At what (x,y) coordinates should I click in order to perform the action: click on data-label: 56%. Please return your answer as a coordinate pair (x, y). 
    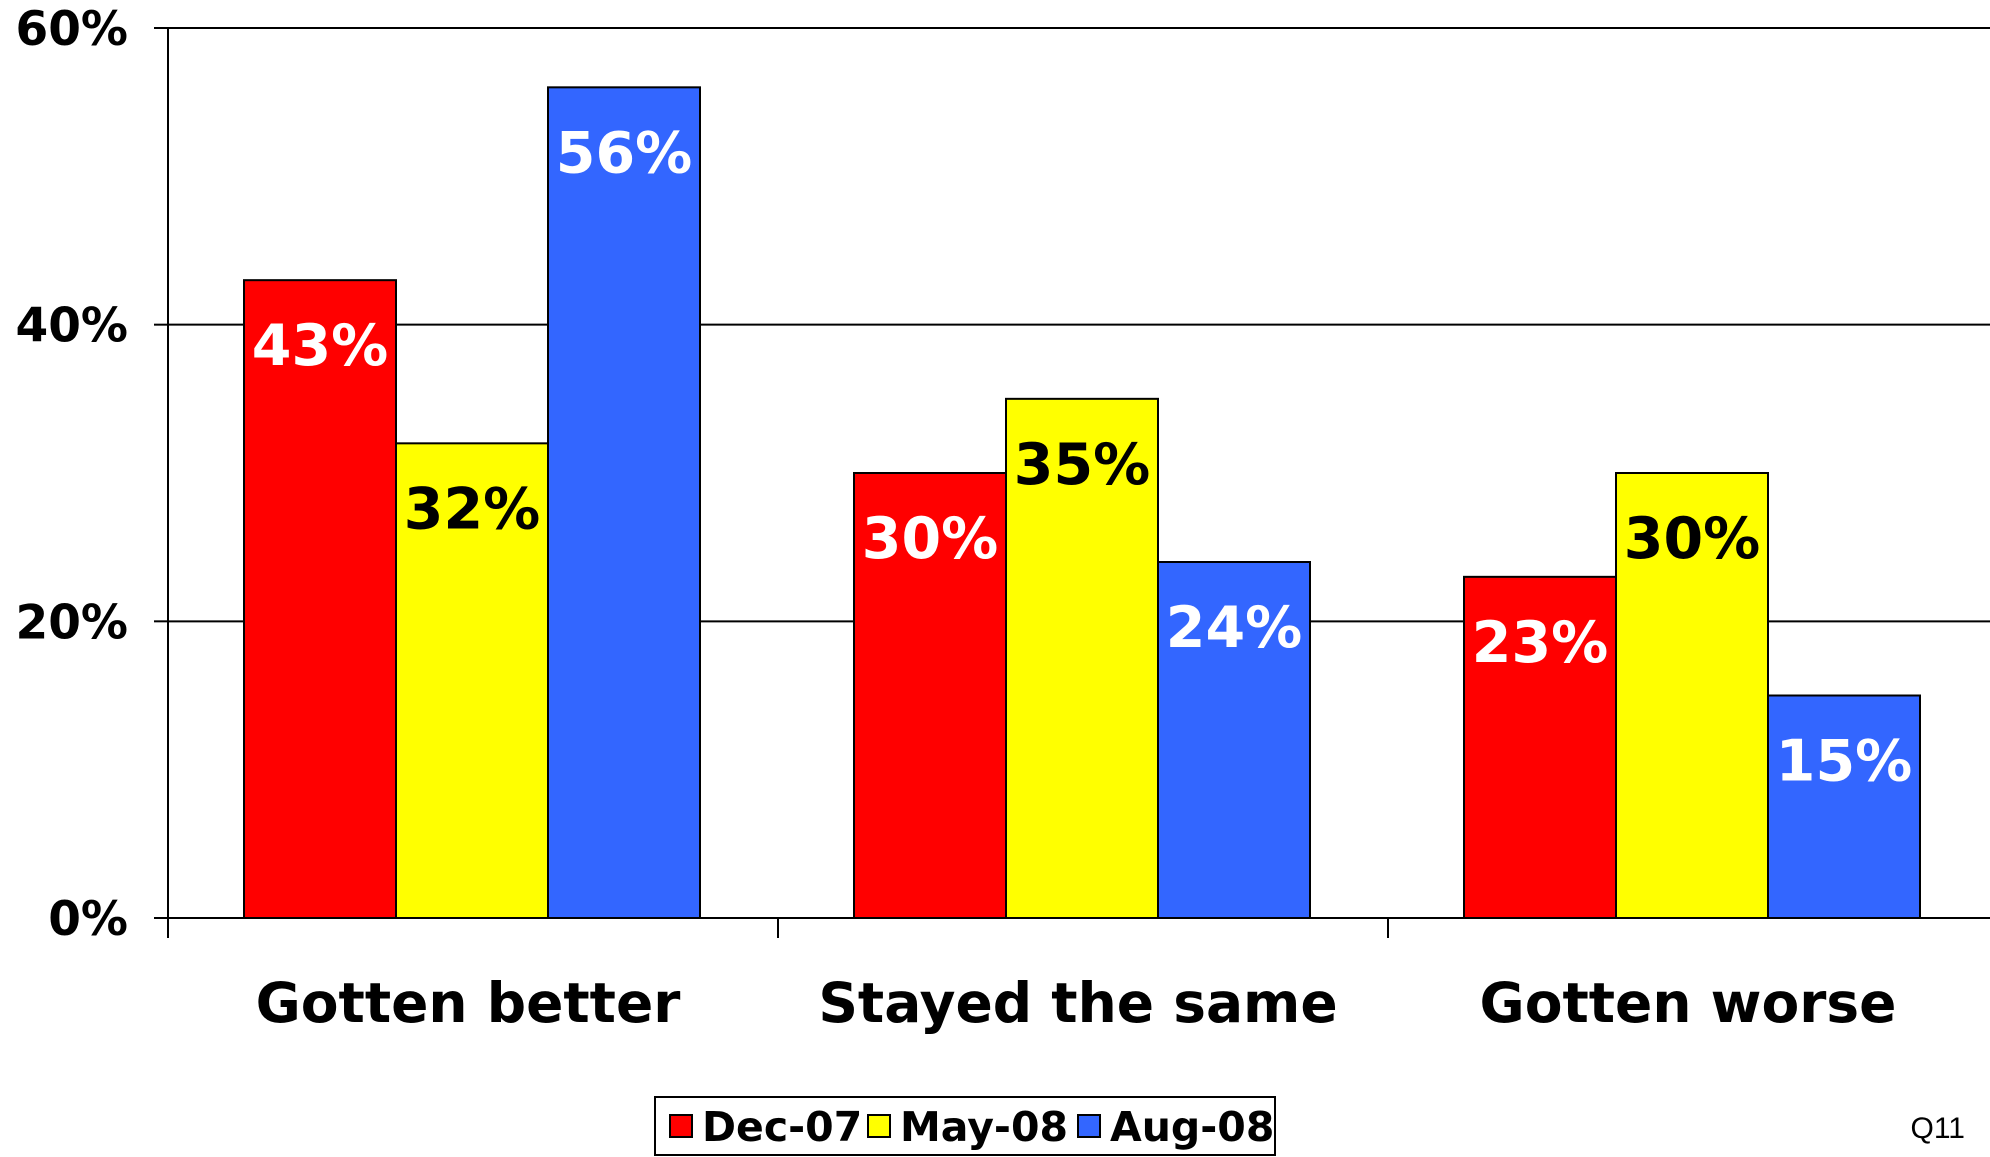
    Looking at the image, I should click on (624, 153).